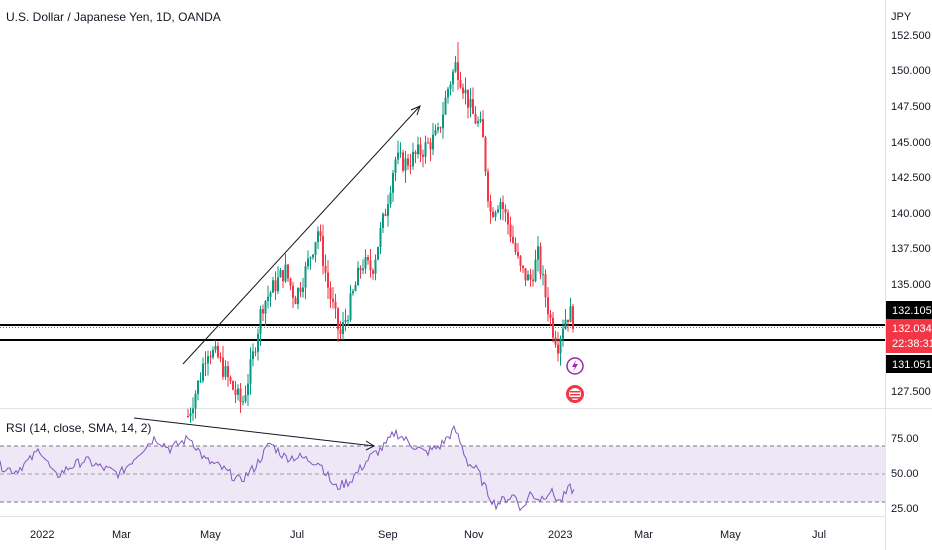 The height and width of the screenshot is (550, 932). What do you see at coordinates (911, 107) in the screenshot?
I see `y-tick-label: 147.500` at bounding box center [911, 107].